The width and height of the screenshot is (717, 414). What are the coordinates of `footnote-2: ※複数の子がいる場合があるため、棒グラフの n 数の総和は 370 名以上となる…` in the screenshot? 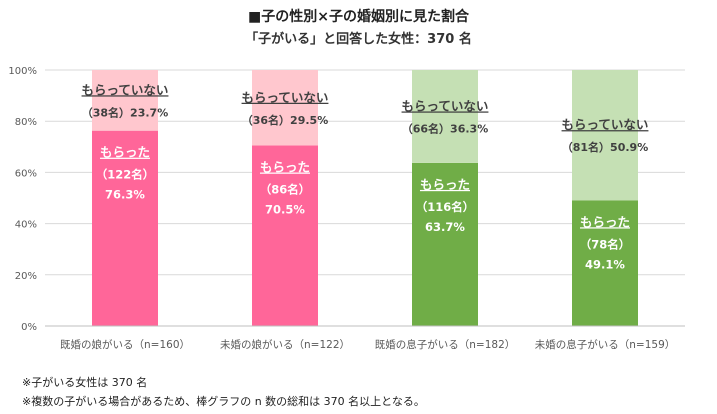 It's located at (223, 401).